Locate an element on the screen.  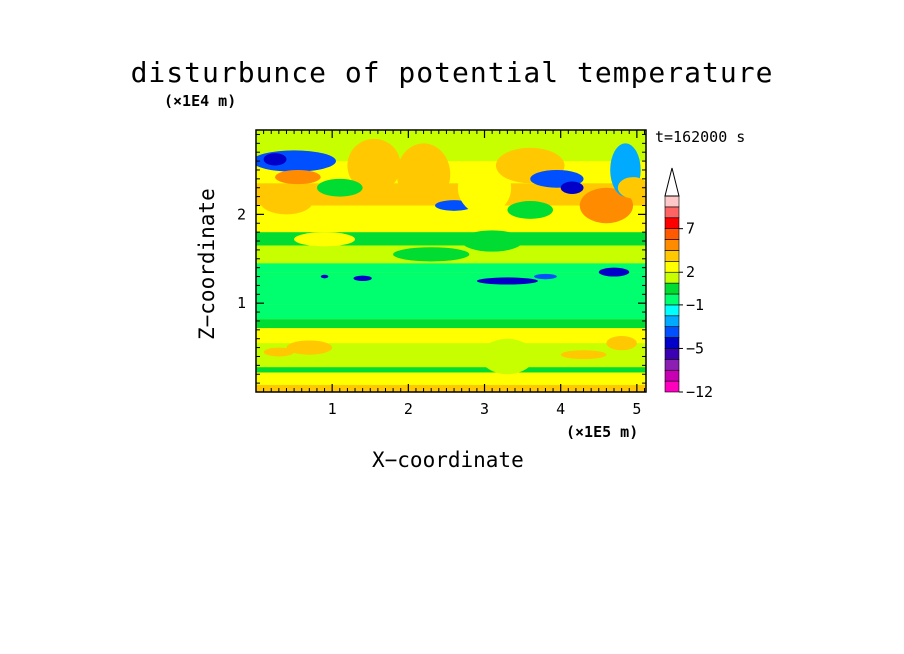
x-tick-label: 4 is located at coordinates (560, 409).